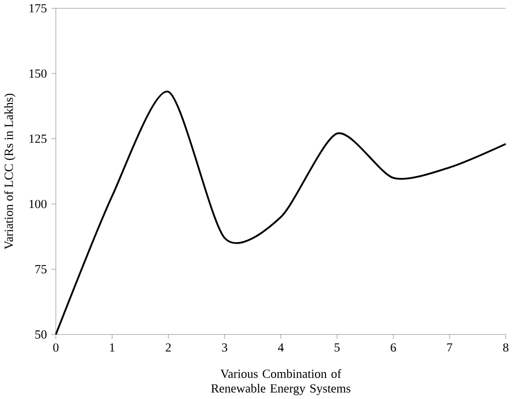  What do you see at coordinates (168, 347) in the screenshot?
I see `x-tick-label: 2` at bounding box center [168, 347].